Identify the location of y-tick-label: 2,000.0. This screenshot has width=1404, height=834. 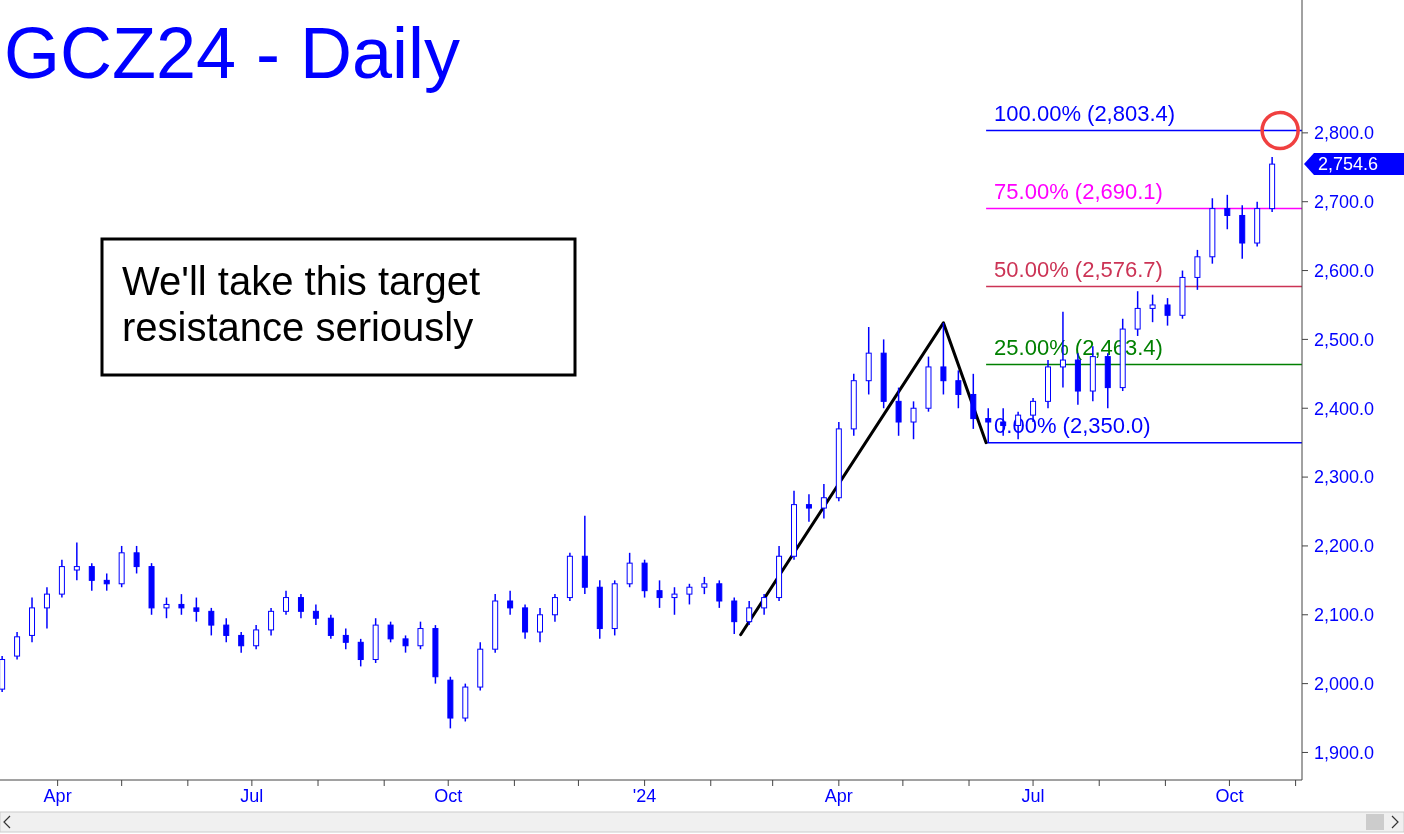
(1344, 683).